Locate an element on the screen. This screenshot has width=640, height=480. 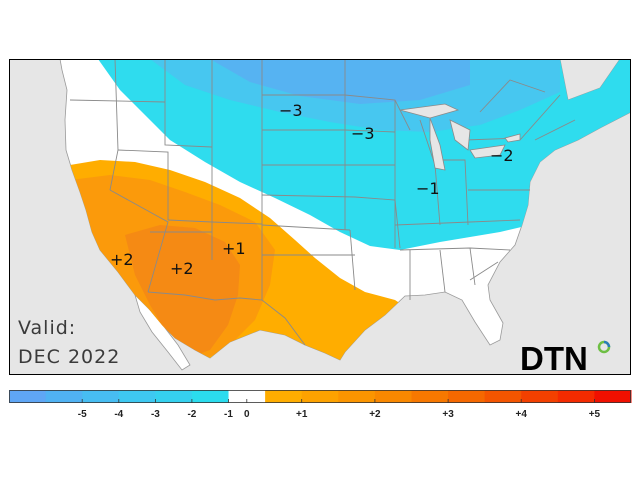
legend-tick-label: +3 is located at coordinates (448, 414).